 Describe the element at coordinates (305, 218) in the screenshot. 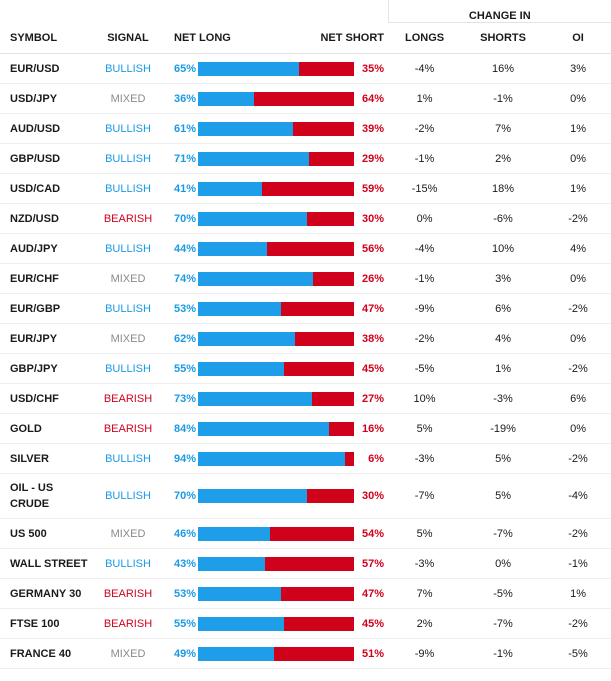

I see `table-row: NZD/USD BEARISH 70% 30% 0% -6% -2%` at that location.